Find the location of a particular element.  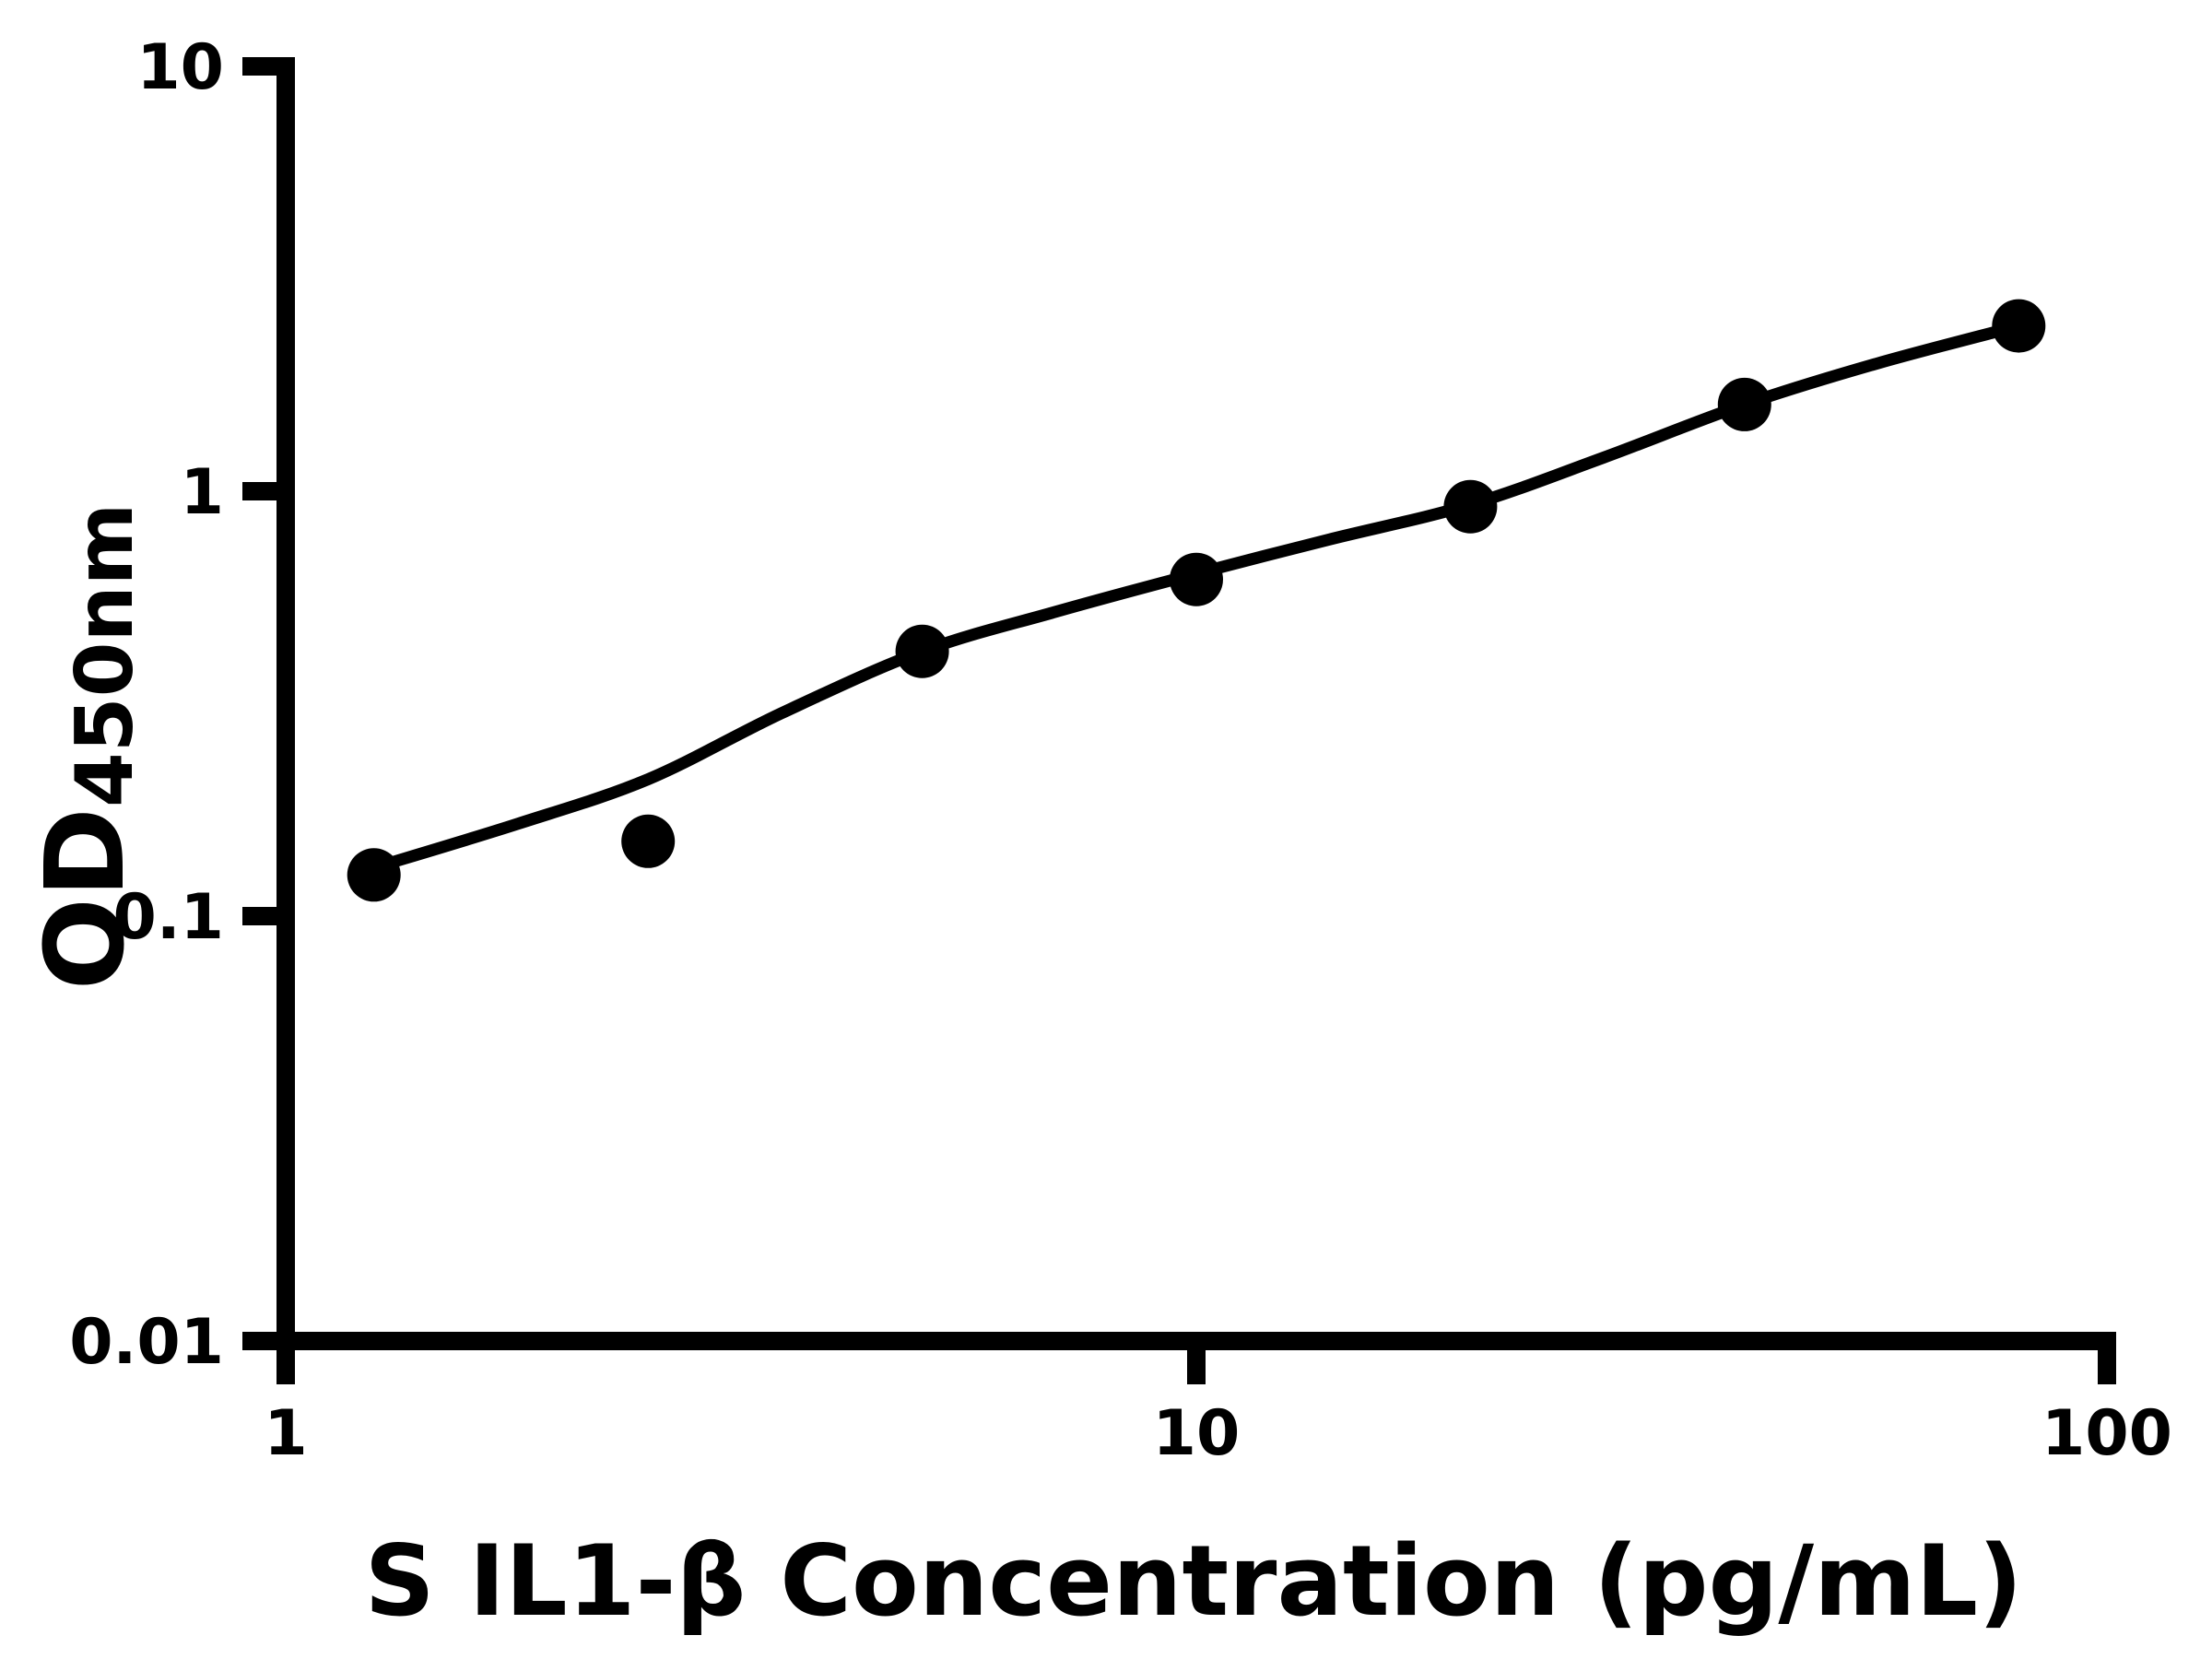

x-axis-title: S IL1-β Concentration (pg/mL) is located at coordinates (1193, 1581).